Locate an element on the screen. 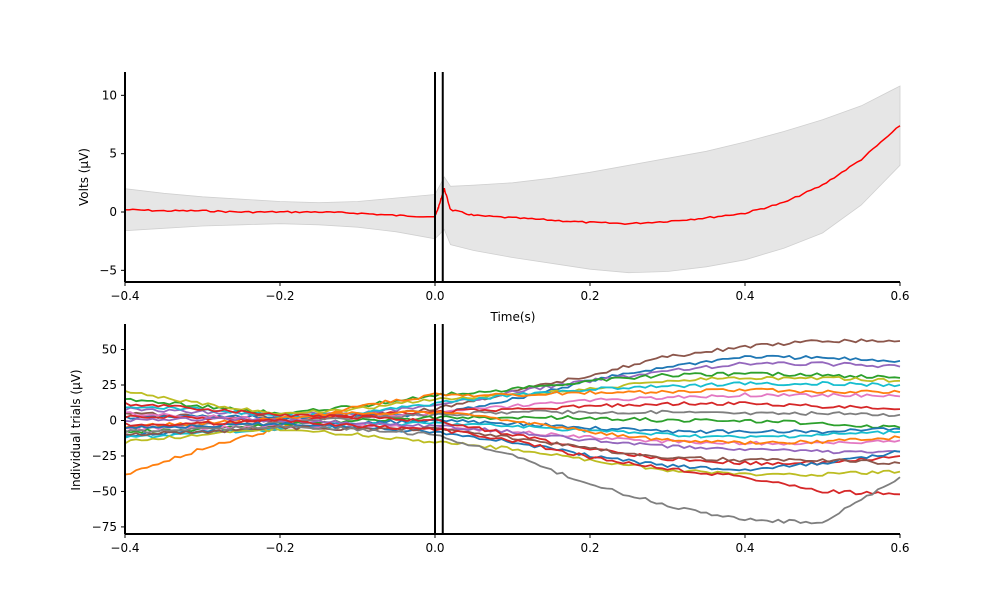  y-tick-label: −5 is located at coordinates (108, 270).